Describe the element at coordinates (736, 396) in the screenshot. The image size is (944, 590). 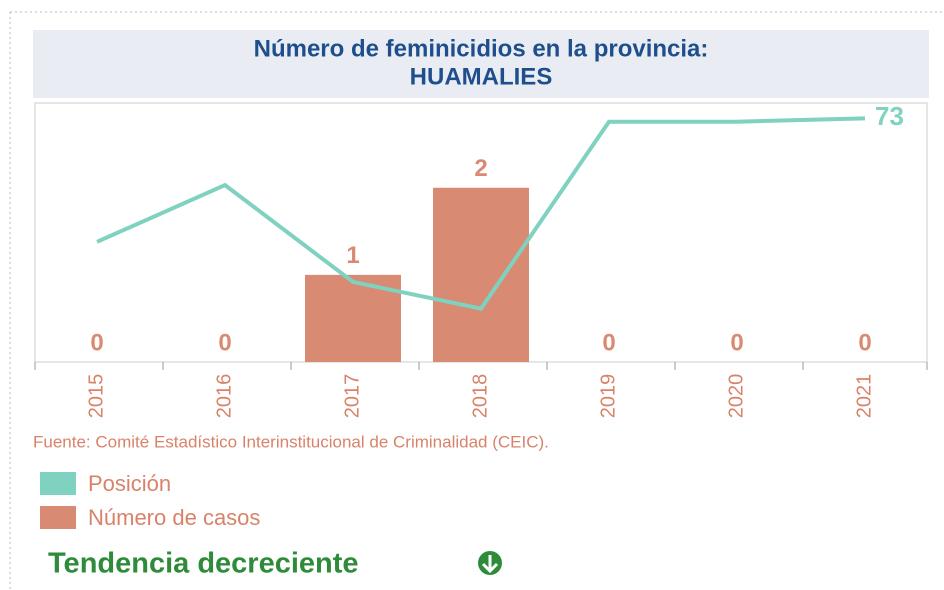
I see `x-tick-label: 2020` at that location.